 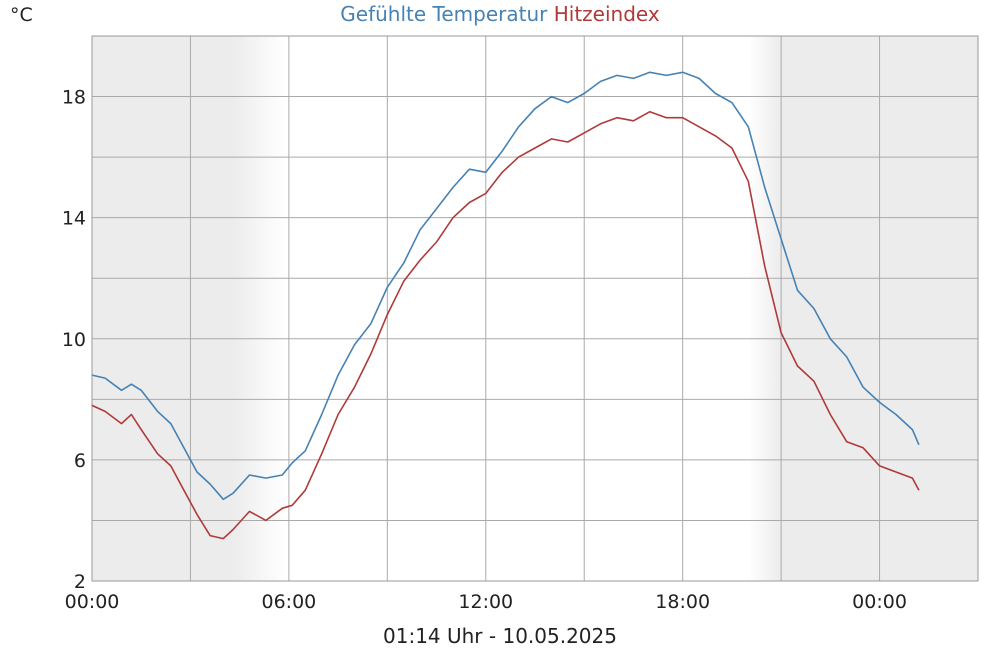 I want to click on unit-label: °C, so click(x=21, y=15).